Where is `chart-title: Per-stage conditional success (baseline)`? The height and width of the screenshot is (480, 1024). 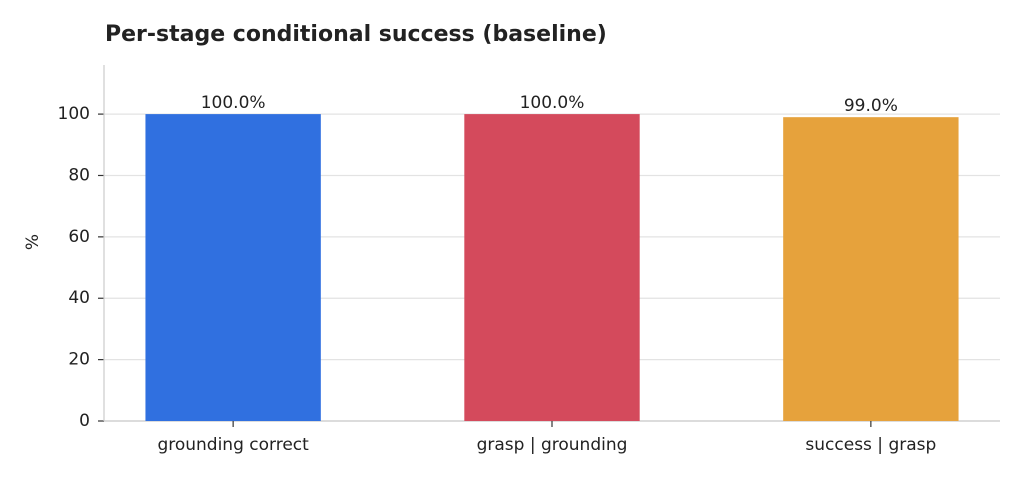 chart-title: Per-stage conditional success (baseline) is located at coordinates (356, 34).